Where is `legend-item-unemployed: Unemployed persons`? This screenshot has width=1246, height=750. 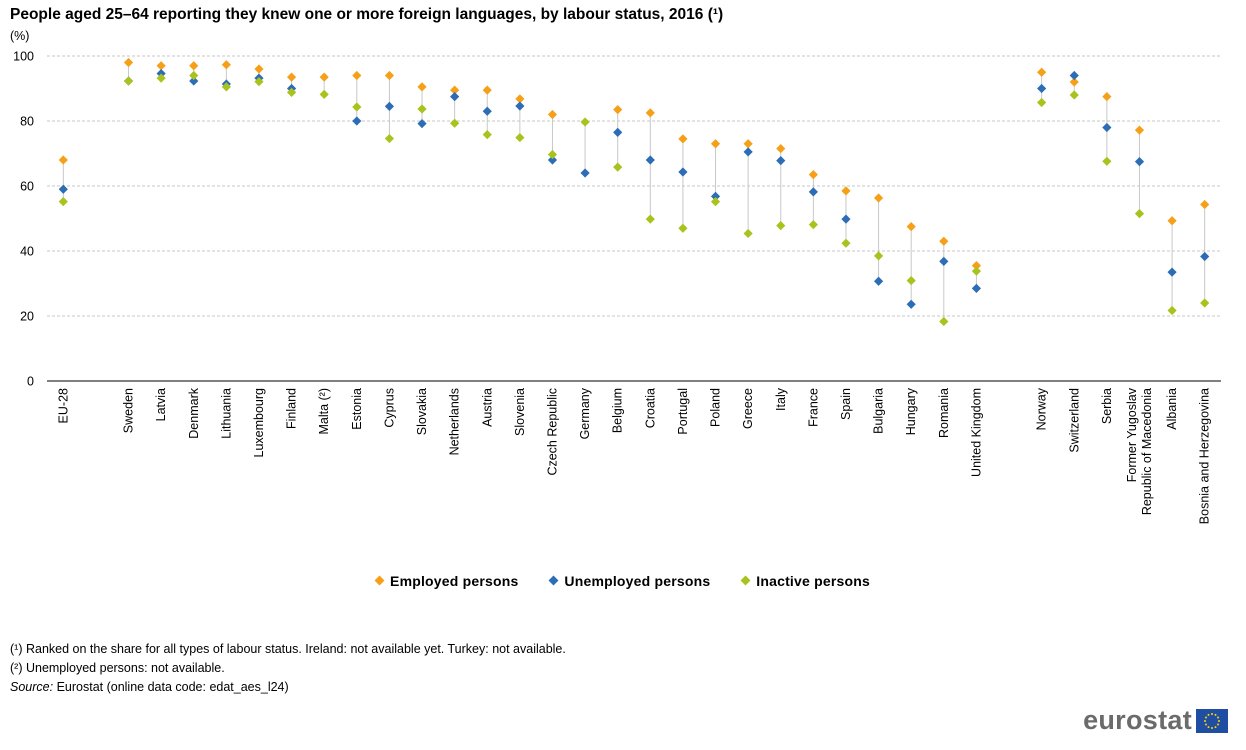 legend-item-unemployed: Unemployed persons is located at coordinates (629, 581).